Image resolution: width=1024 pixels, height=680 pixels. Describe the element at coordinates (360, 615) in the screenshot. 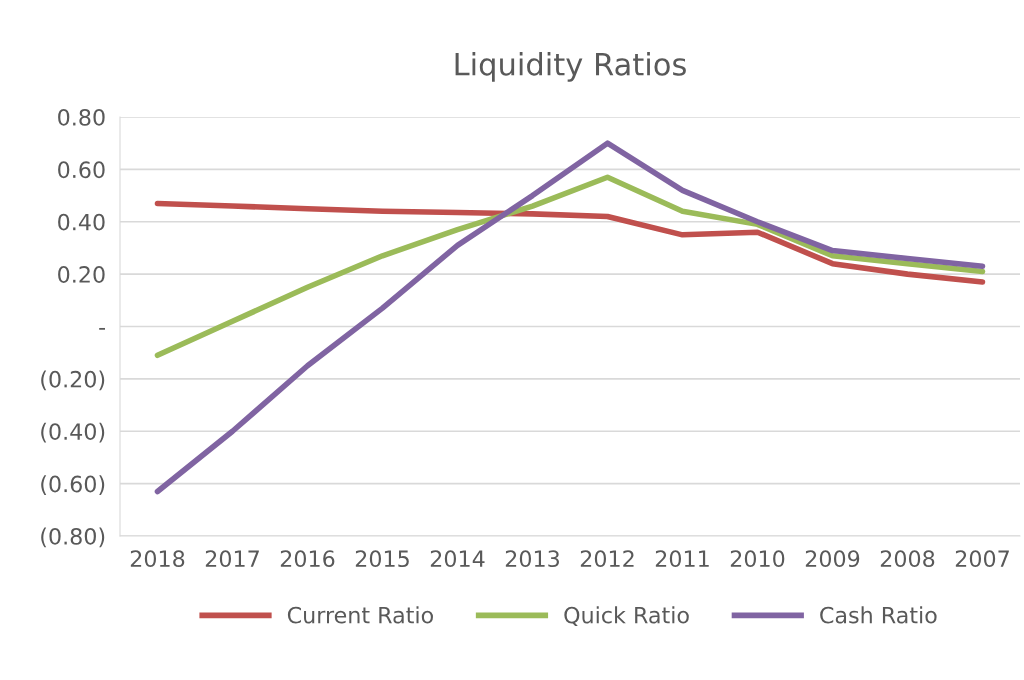

I see `legend-label: Current Ratio` at that location.